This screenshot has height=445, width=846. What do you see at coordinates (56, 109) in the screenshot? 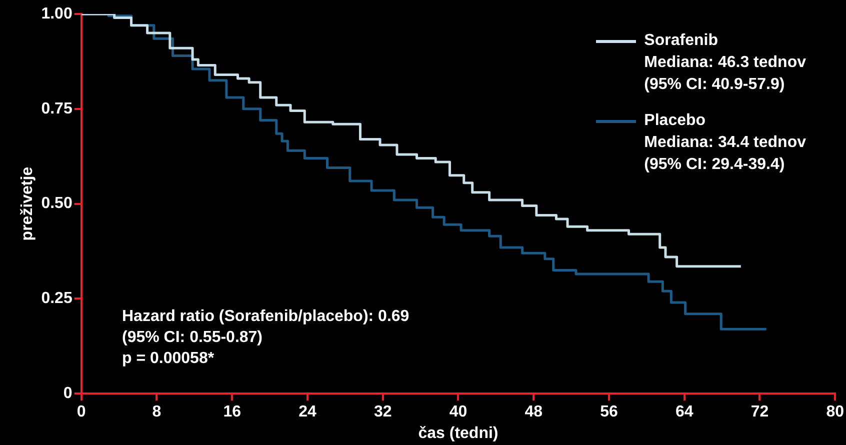
I see `y-tick-label: 0.75` at bounding box center [56, 109].